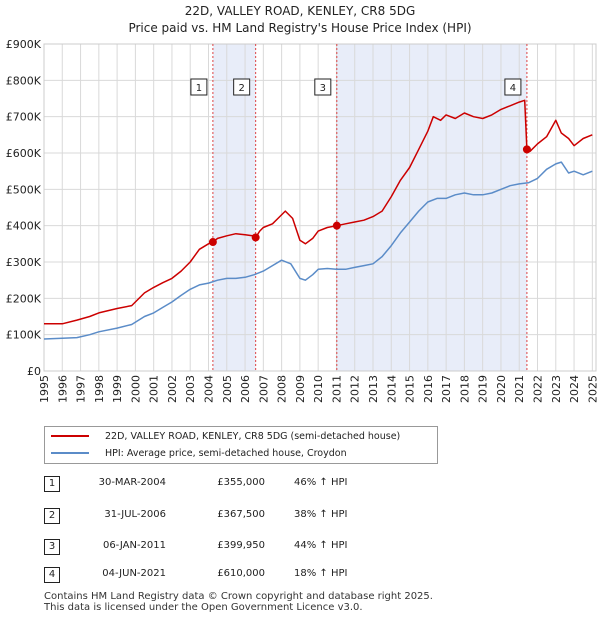 Image resolution: width=600 pixels, height=620 pixels. What do you see at coordinates (321, 482) in the screenshot?
I see `transaction-hpi: 46% ↑ HPI` at bounding box center [321, 482].